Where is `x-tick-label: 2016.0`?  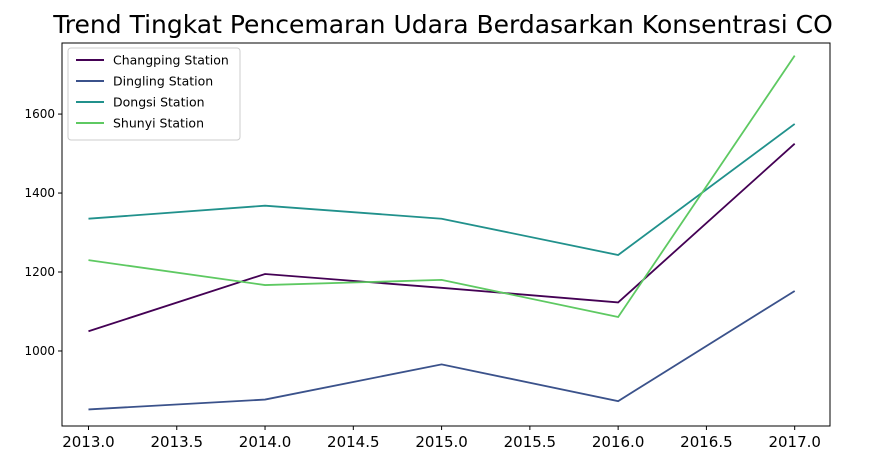
x-tick-label: 2016.0 is located at coordinates (618, 442).